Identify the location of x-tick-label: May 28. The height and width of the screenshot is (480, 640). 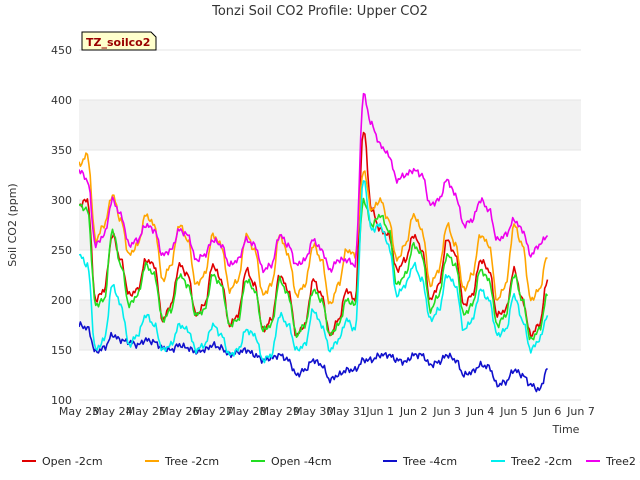
(246, 411).